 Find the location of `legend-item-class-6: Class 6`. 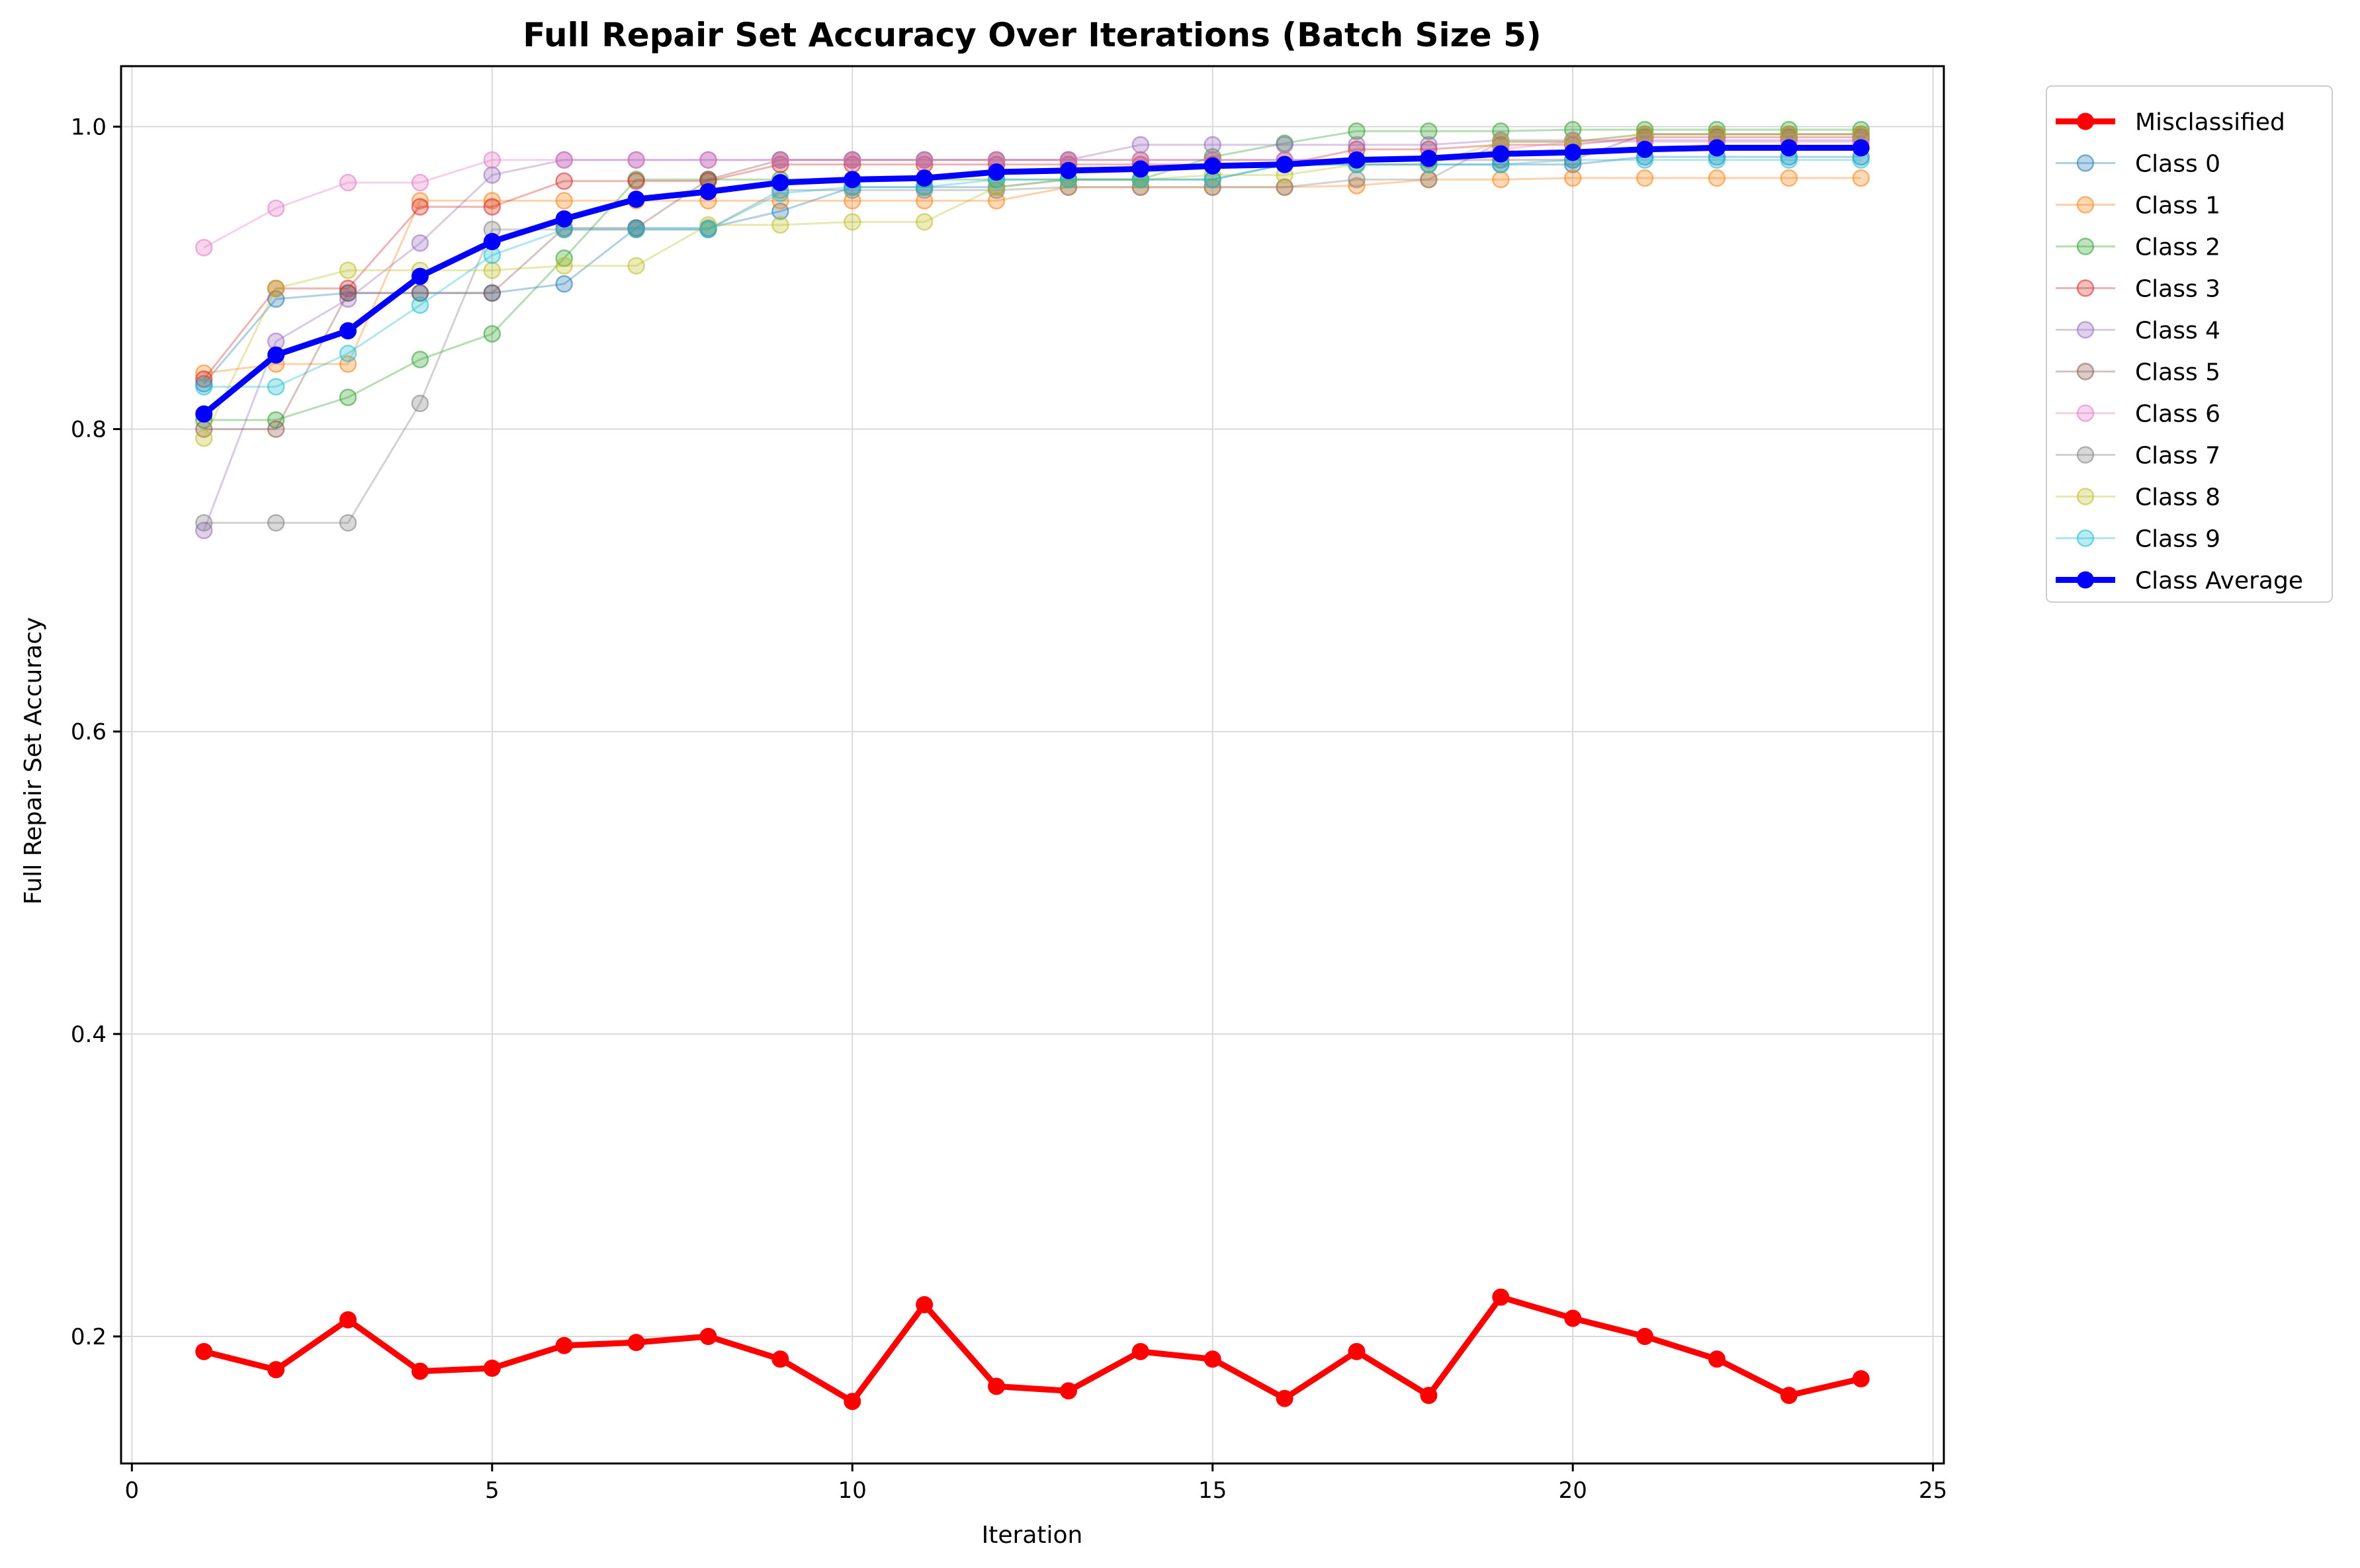

legend-item-class-6: Class 6 is located at coordinates (2138, 414).